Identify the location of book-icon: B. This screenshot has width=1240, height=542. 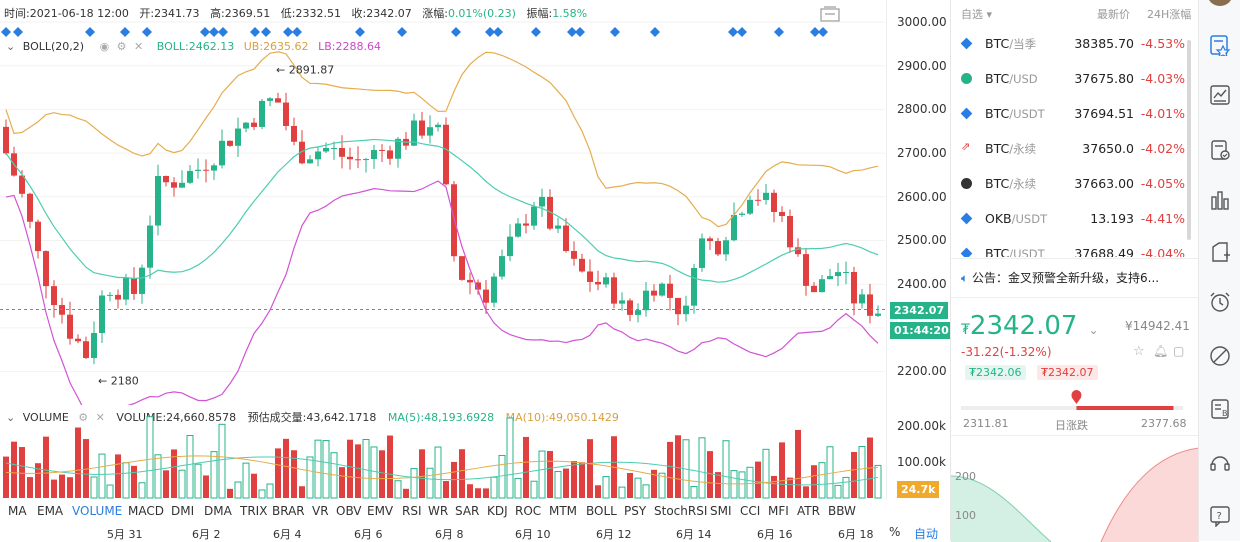
(1220, 409).